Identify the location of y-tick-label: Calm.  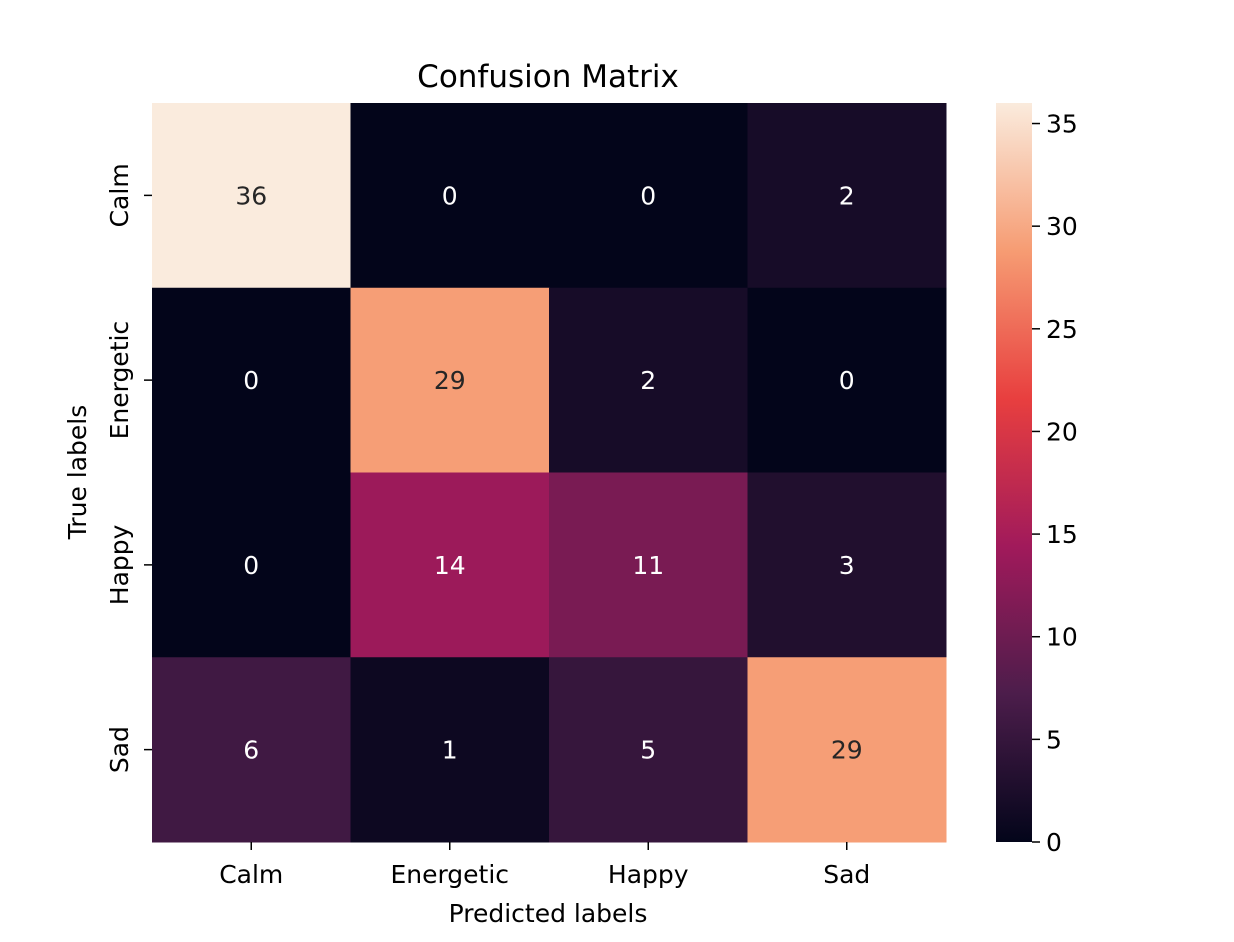
(119, 195).